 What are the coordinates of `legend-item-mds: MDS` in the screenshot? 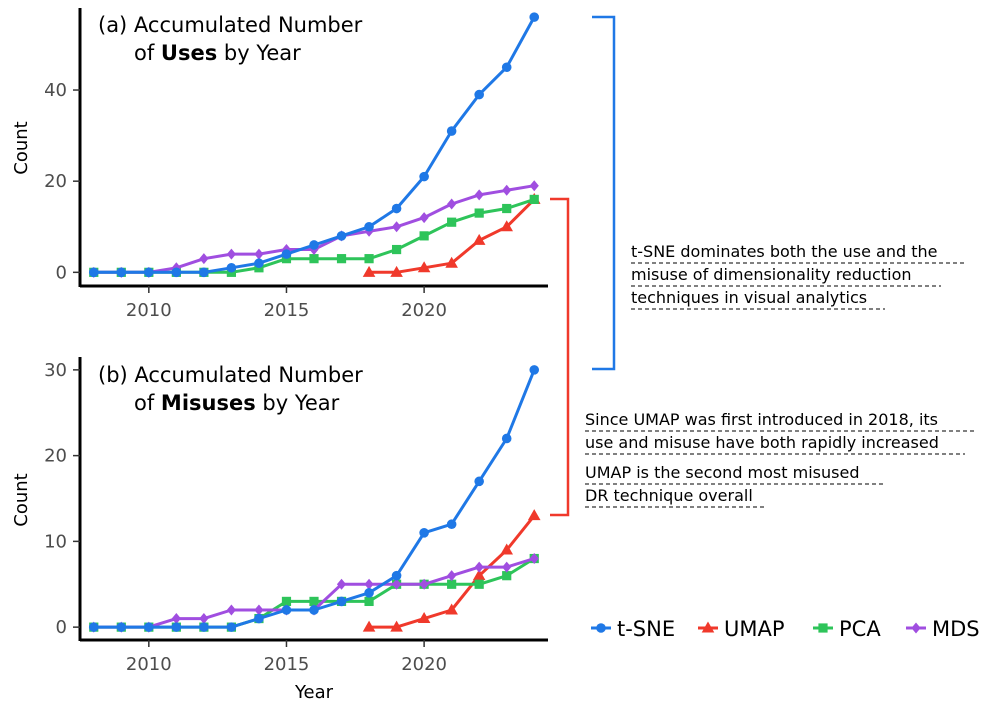 It's located at (943, 629).